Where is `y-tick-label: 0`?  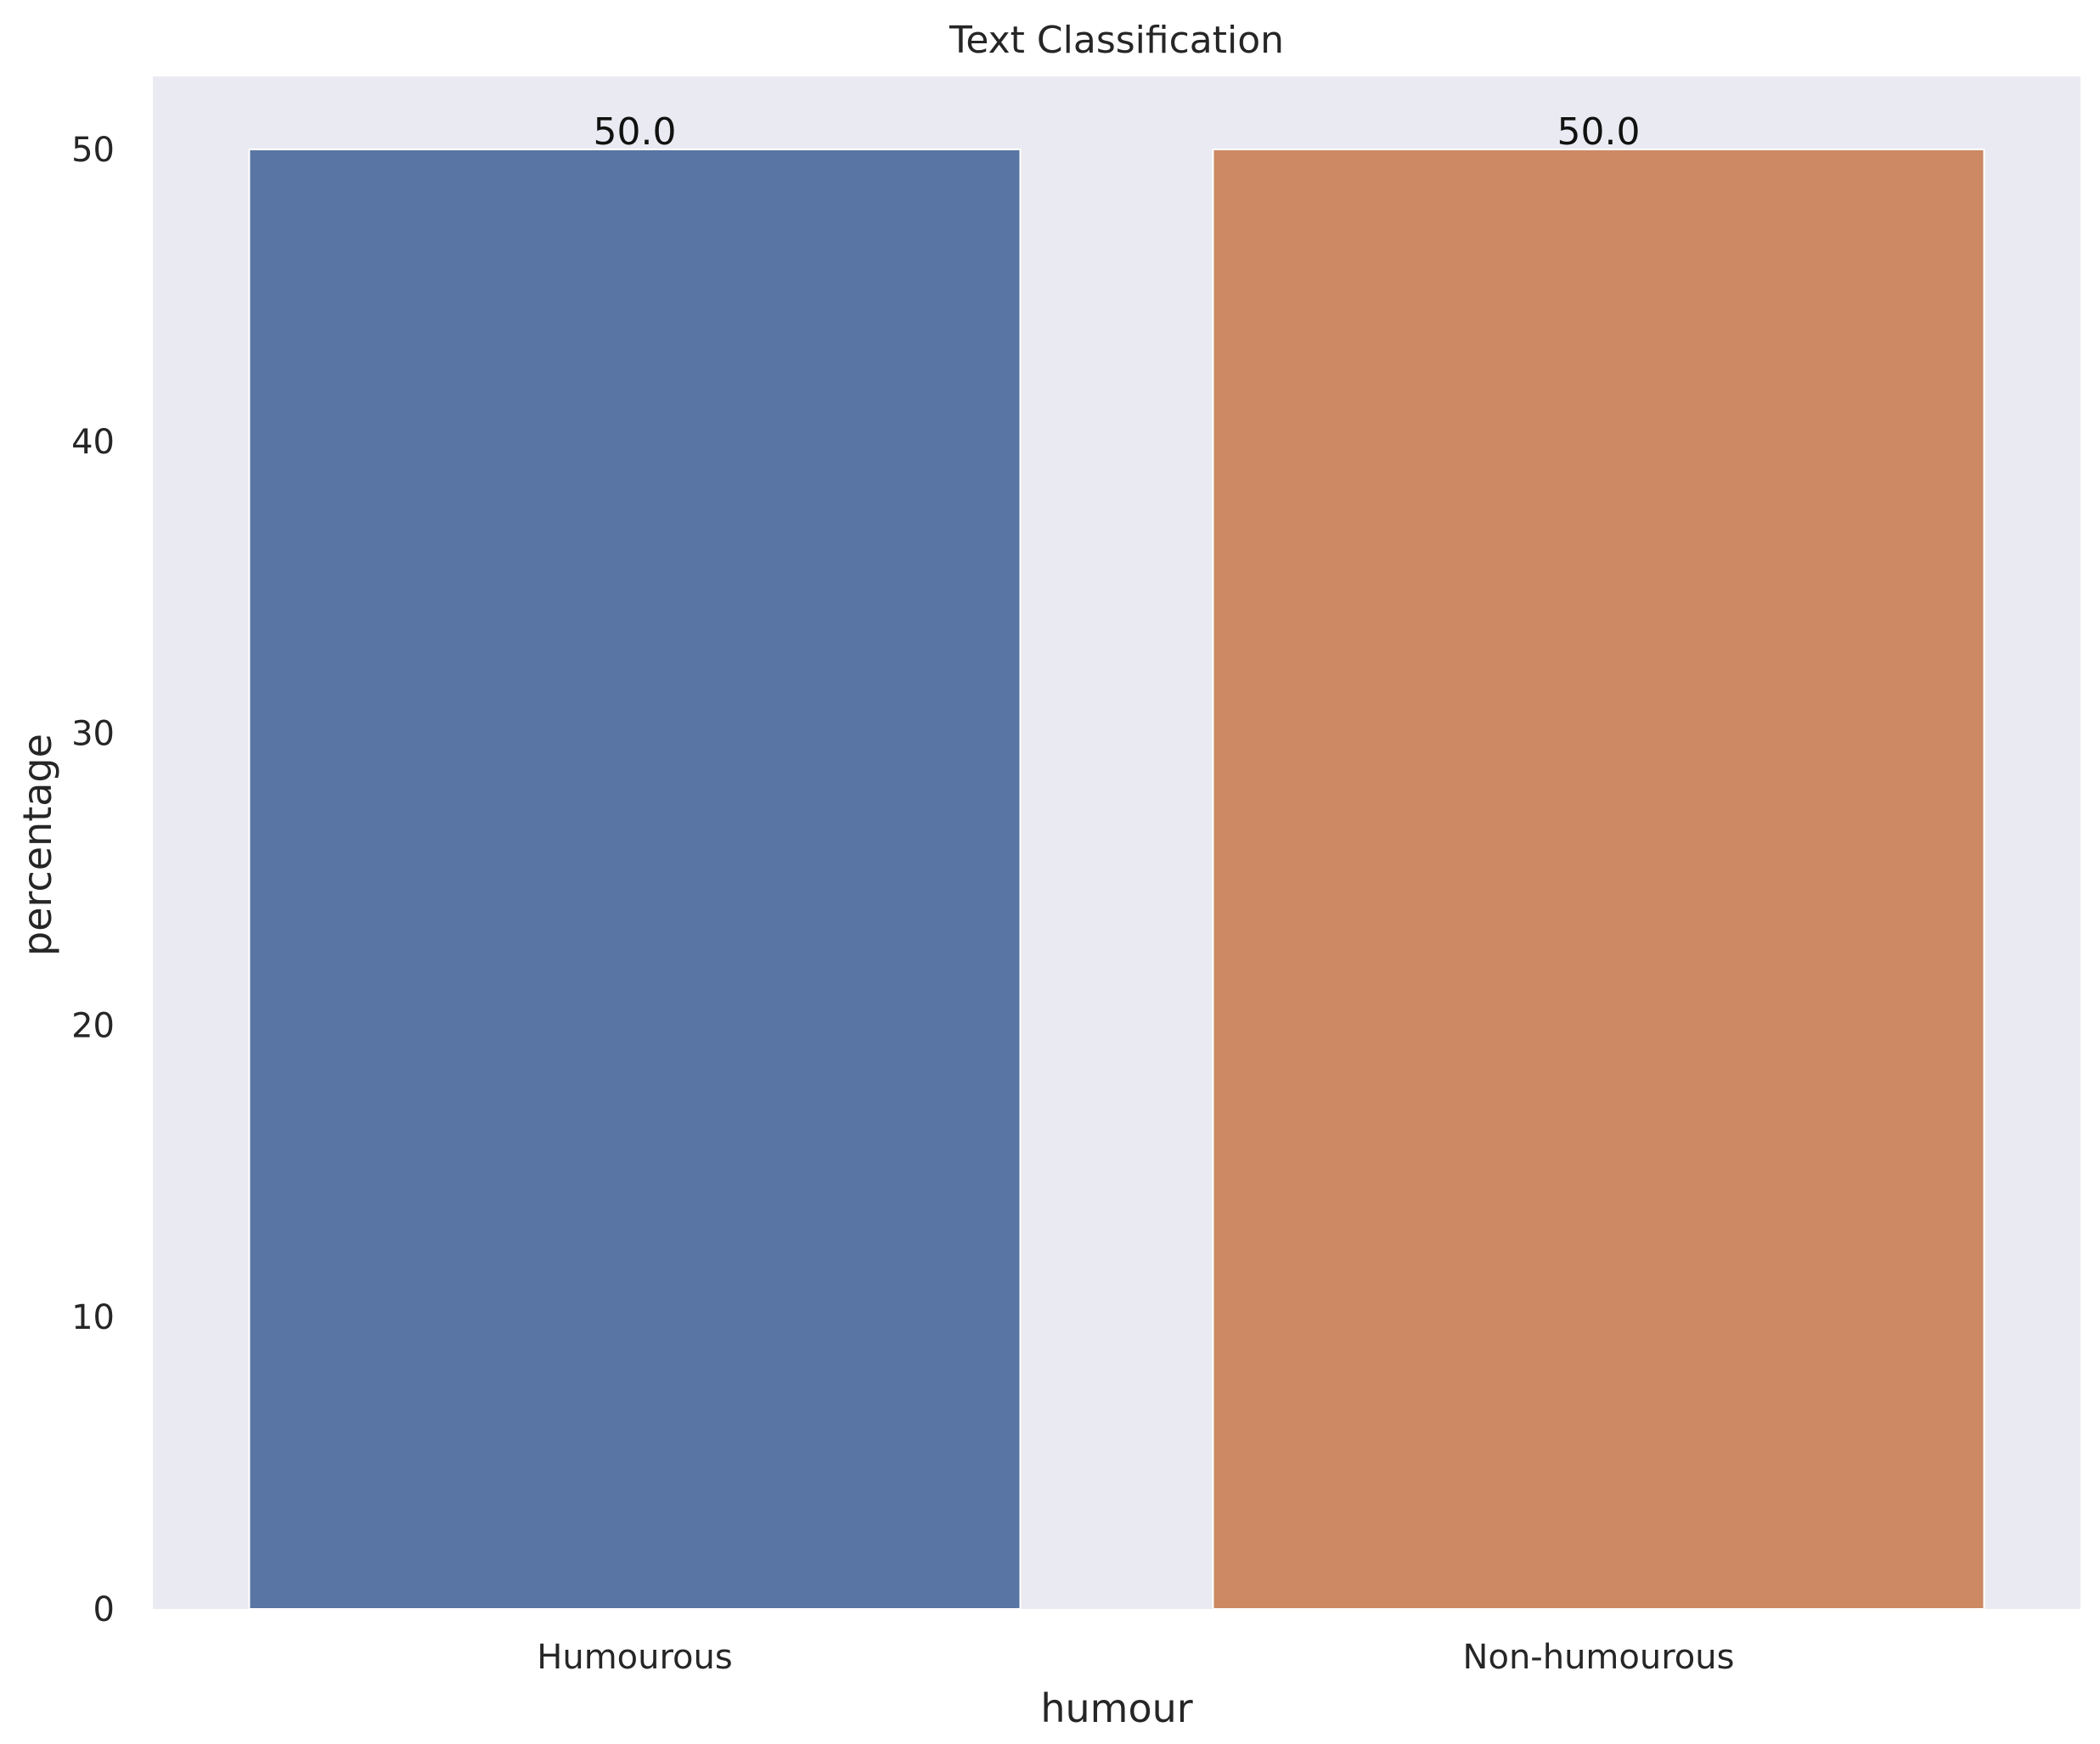
y-tick-label: 0 is located at coordinates (104, 1609).